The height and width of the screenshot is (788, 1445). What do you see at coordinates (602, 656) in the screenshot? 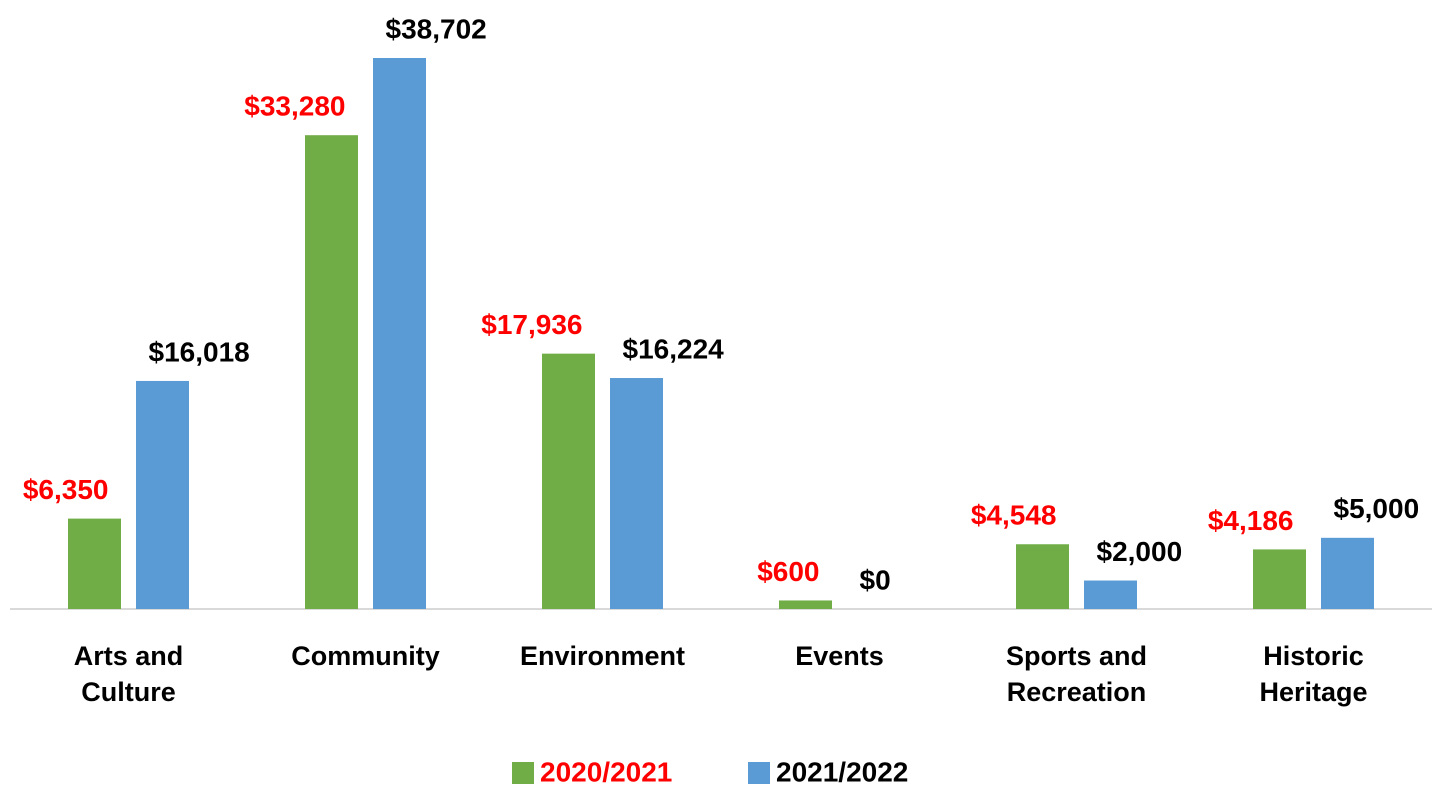
I see `x-tick-label: Environment` at bounding box center [602, 656].